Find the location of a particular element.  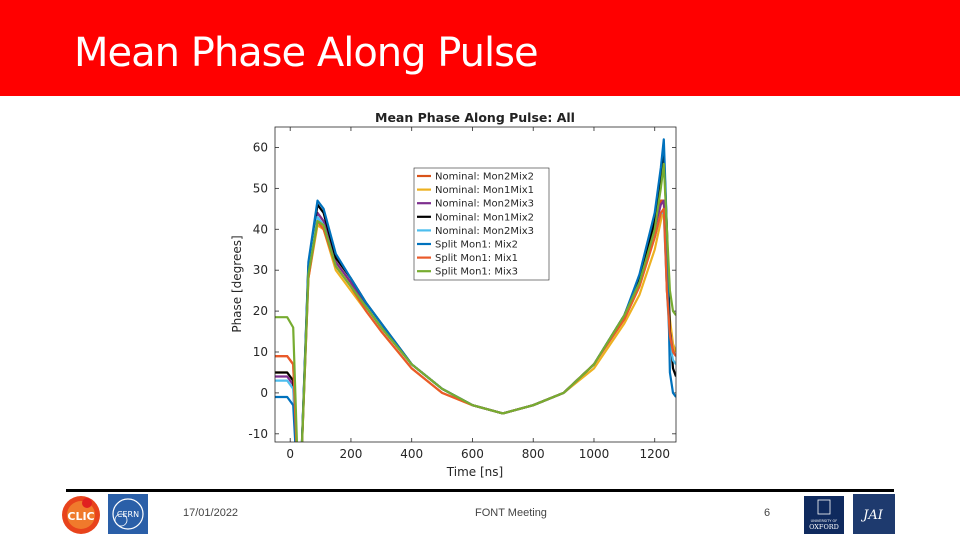

svg-text: CLIC is located at coordinates (80, 516).